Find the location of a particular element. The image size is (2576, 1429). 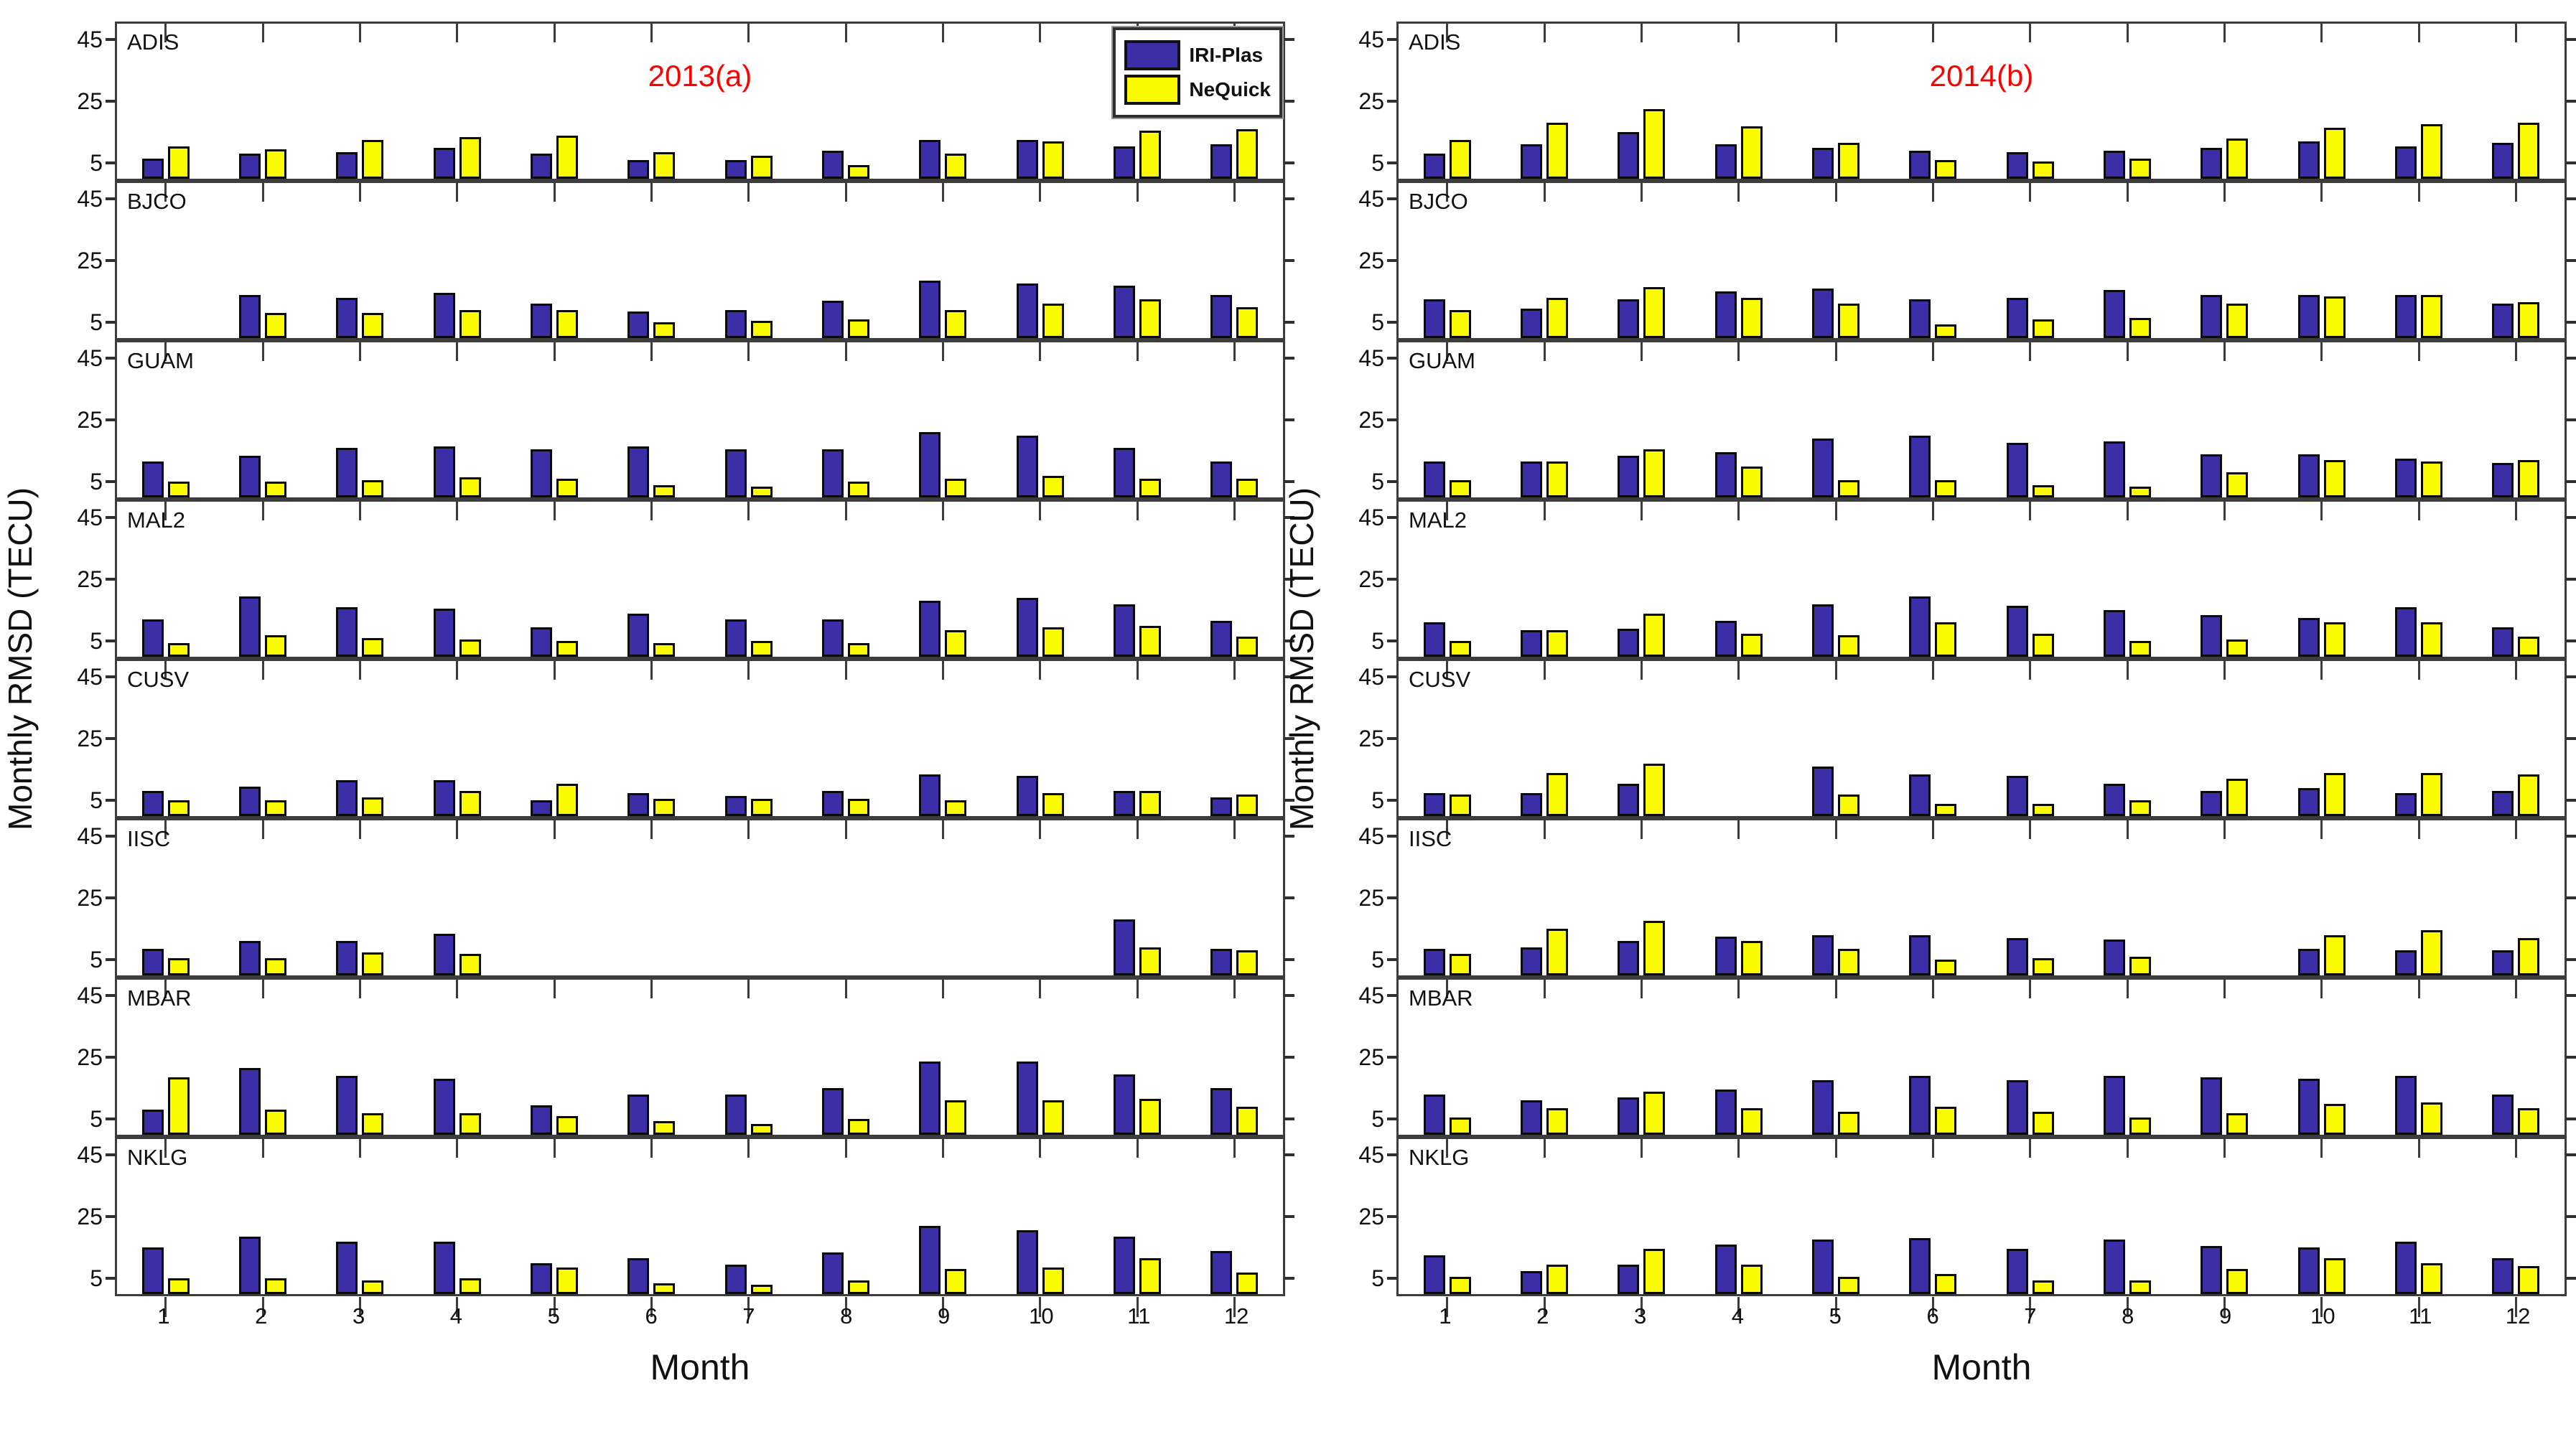

subplot-cusv-2013(a): CUSV 5 25 45 is located at coordinates (685, 738).